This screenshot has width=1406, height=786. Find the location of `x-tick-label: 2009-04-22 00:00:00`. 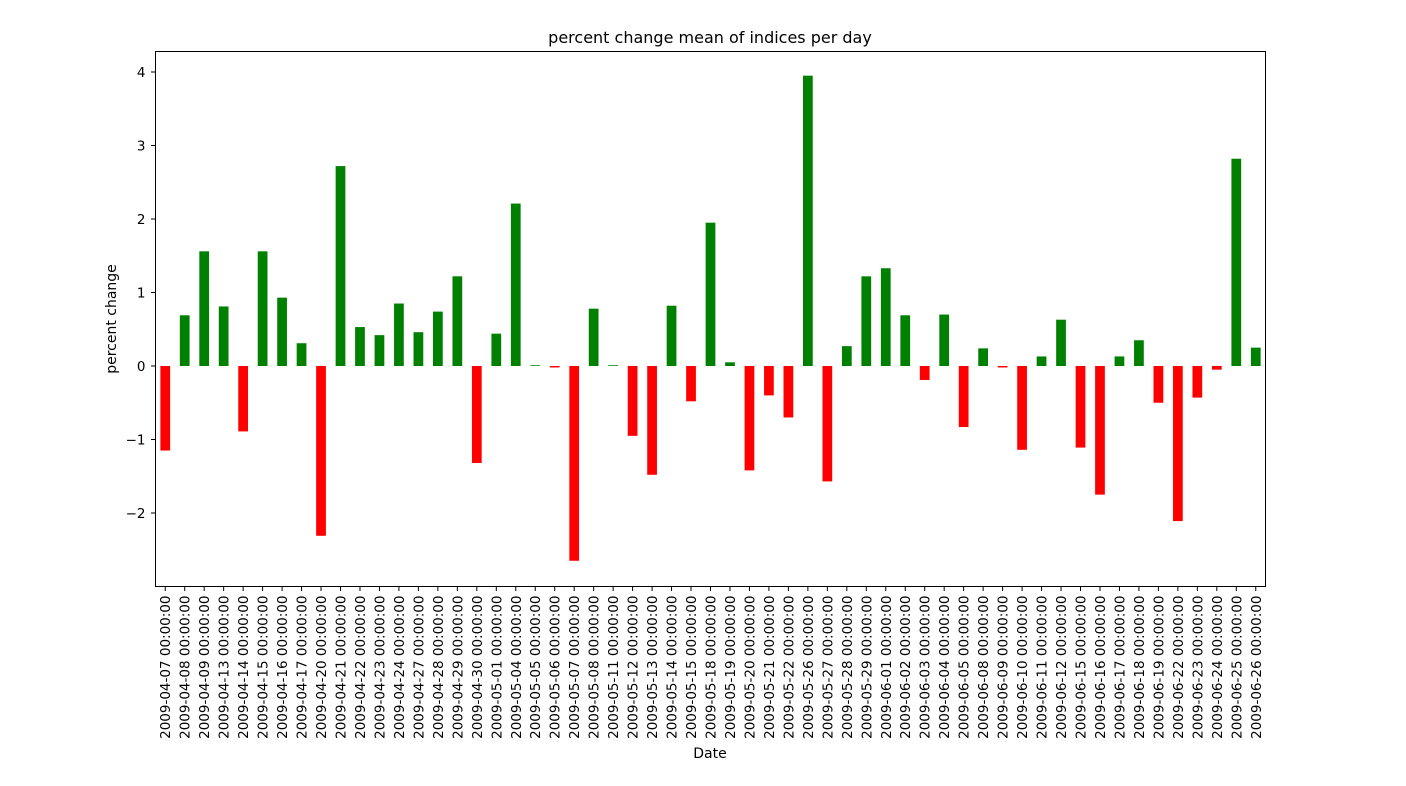

x-tick-label: 2009-04-22 00:00:00 is located at coordinates (361, 667).